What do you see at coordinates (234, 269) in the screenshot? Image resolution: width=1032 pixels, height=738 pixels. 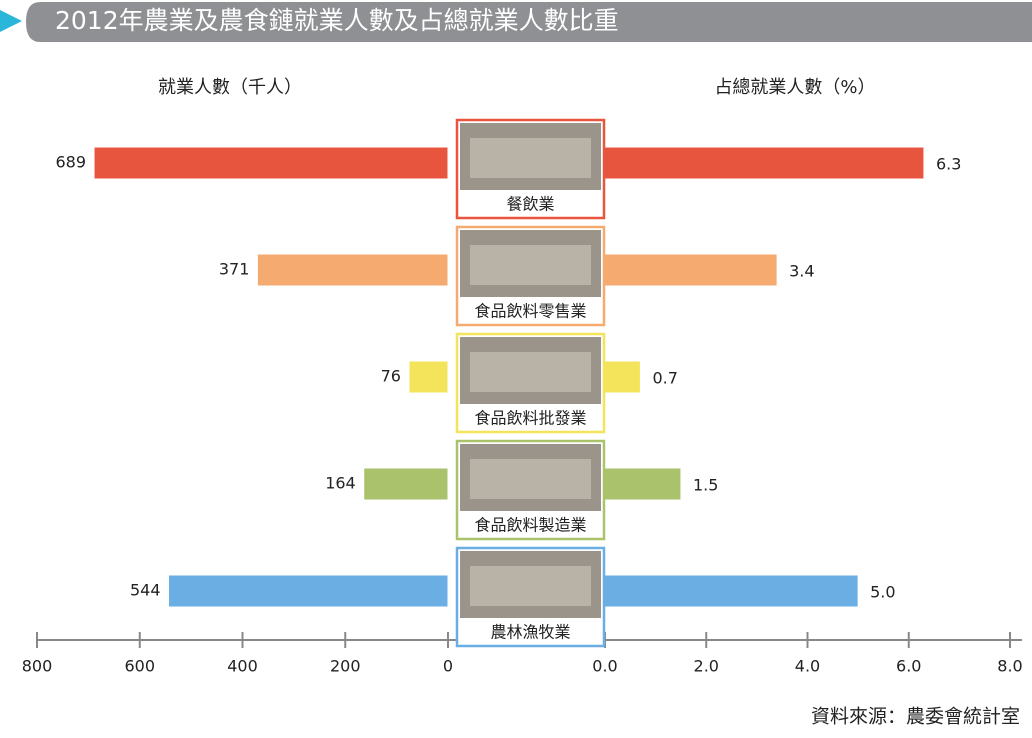 I see `value-label: 371` at bounding box center [234, 269].